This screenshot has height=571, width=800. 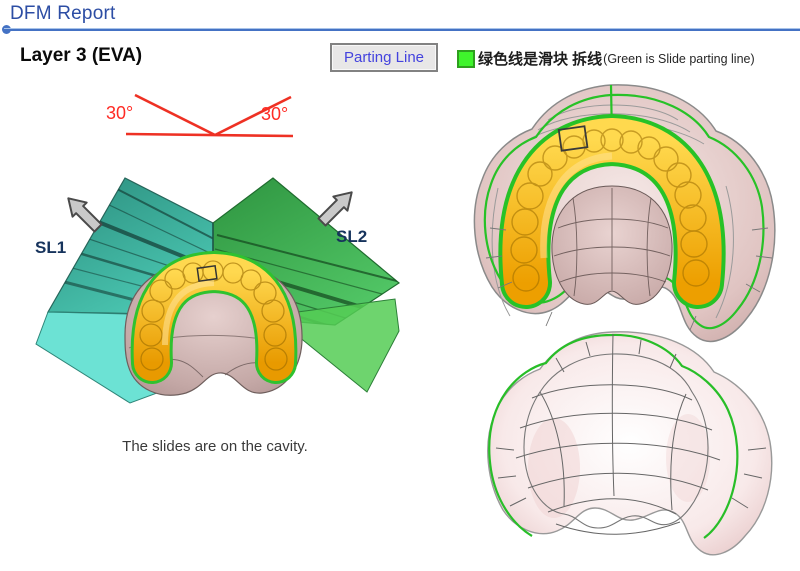 What do you see at coordinates (351, 236) in the screenshot?
I see `slide2-label: SL2` at bounding box center [351, 236].